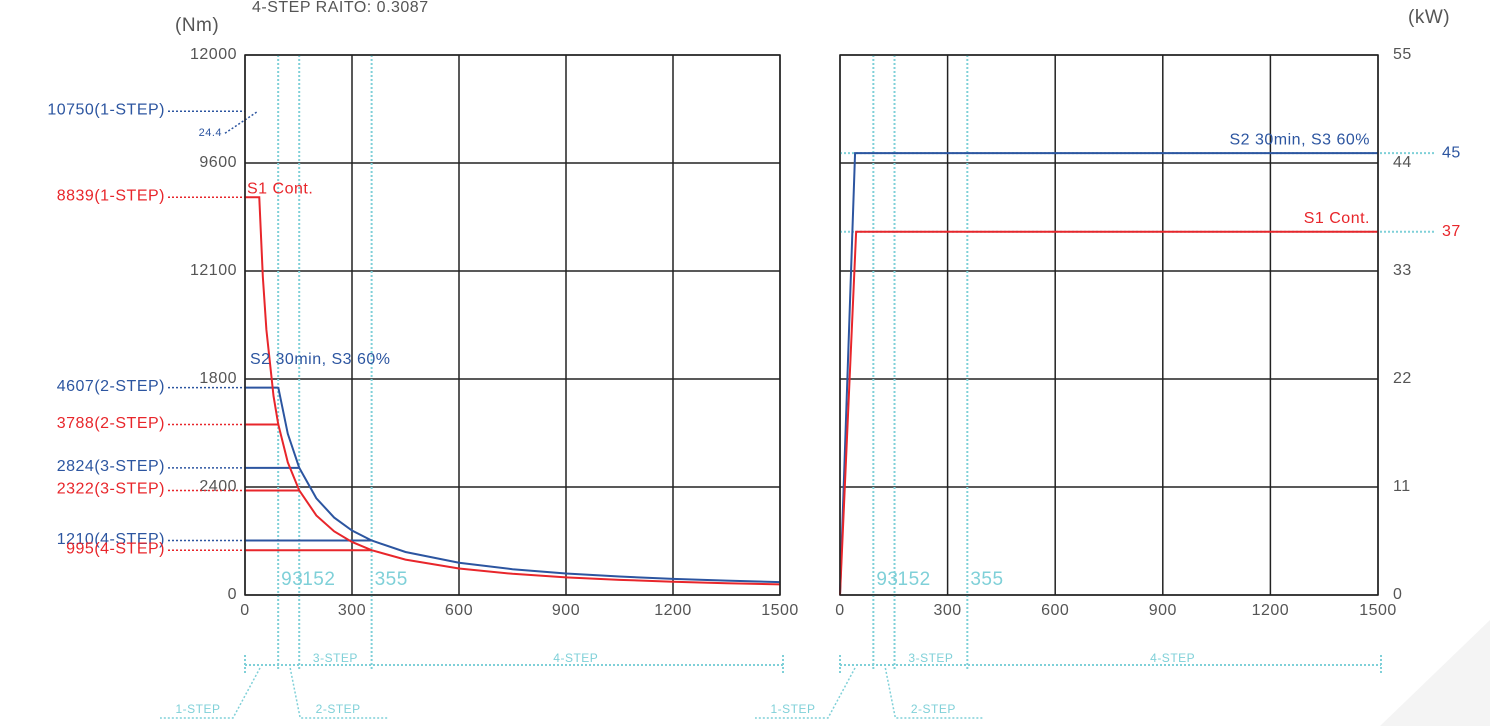 Image resolution: width=1490 pixels, height=726 pixels. What do you see at coordinates (1402, 54) in the screenshot?
I see `y-tick-label: 55` at bounding box center [1402, 54].